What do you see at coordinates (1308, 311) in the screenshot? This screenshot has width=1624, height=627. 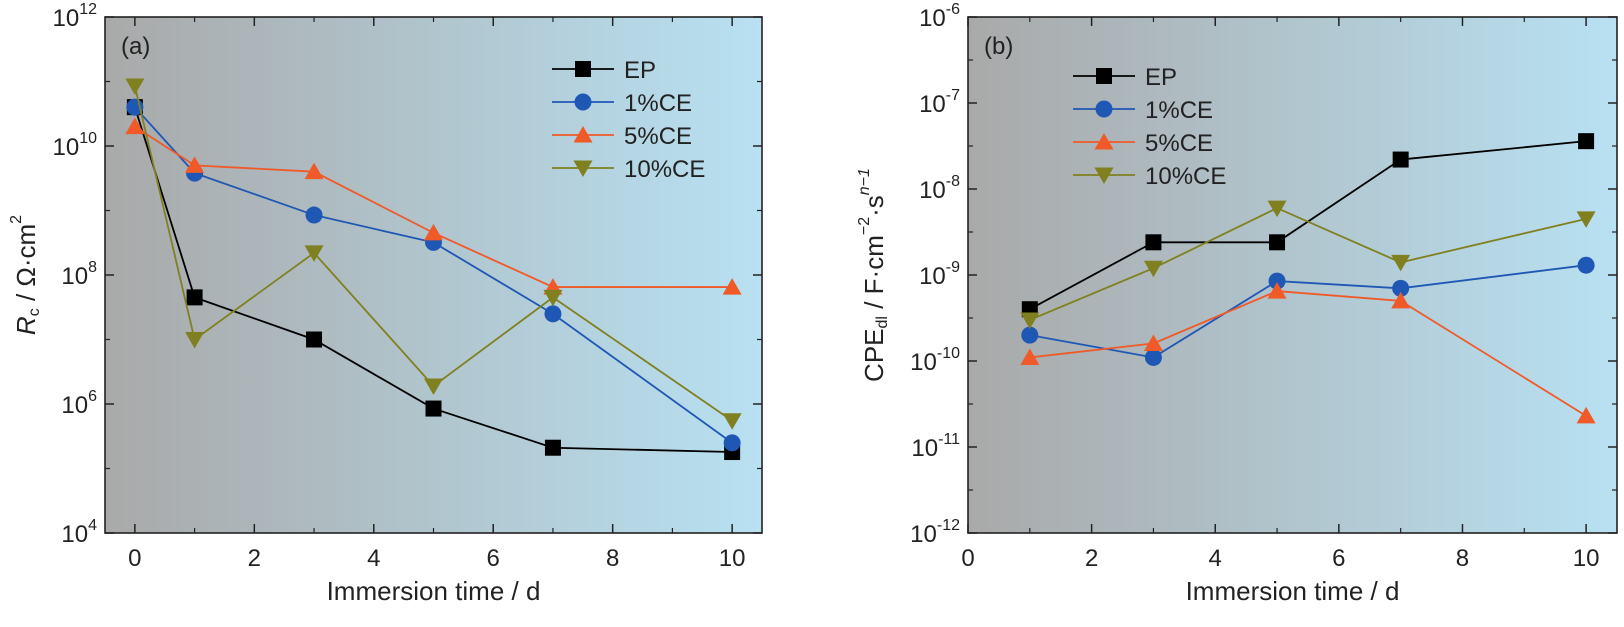 I see `series-1pct-ce` at bounding box center [1308, 311].